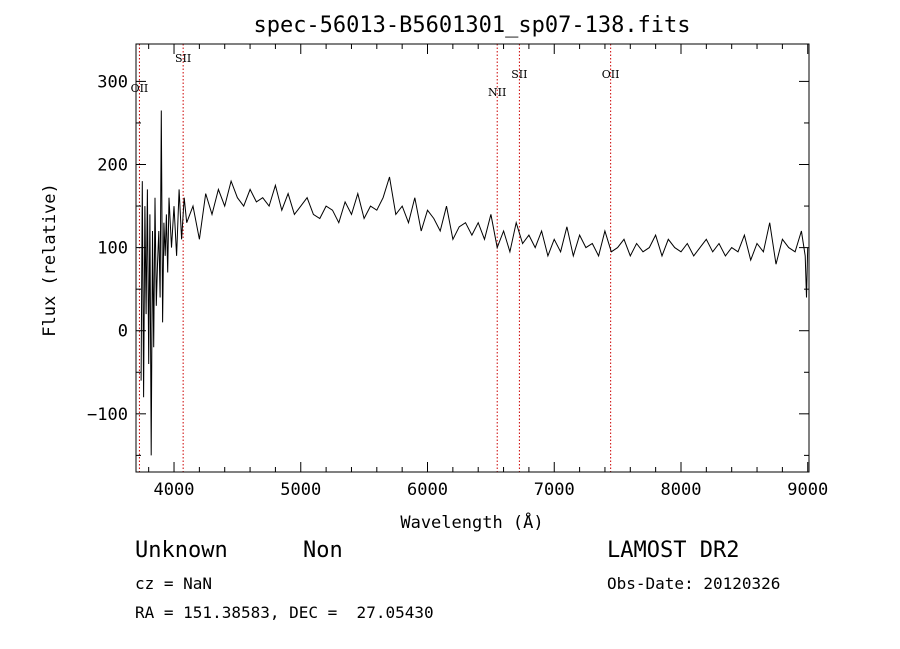 The image size is (900, 649). What do you see at coordinates (50, 260) in the screenshot?
I see `y-axis-label: Flux (relative)` at bounding box center [50, 260].